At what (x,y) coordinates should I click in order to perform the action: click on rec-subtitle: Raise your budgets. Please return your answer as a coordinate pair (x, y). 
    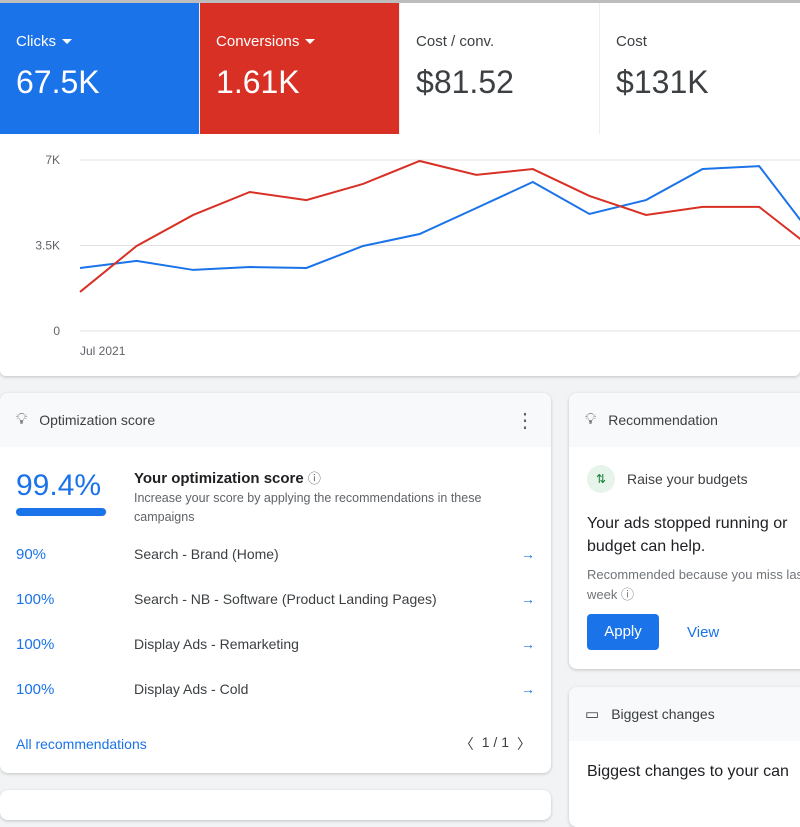
    Looking at the image, I should click on (687, 479).